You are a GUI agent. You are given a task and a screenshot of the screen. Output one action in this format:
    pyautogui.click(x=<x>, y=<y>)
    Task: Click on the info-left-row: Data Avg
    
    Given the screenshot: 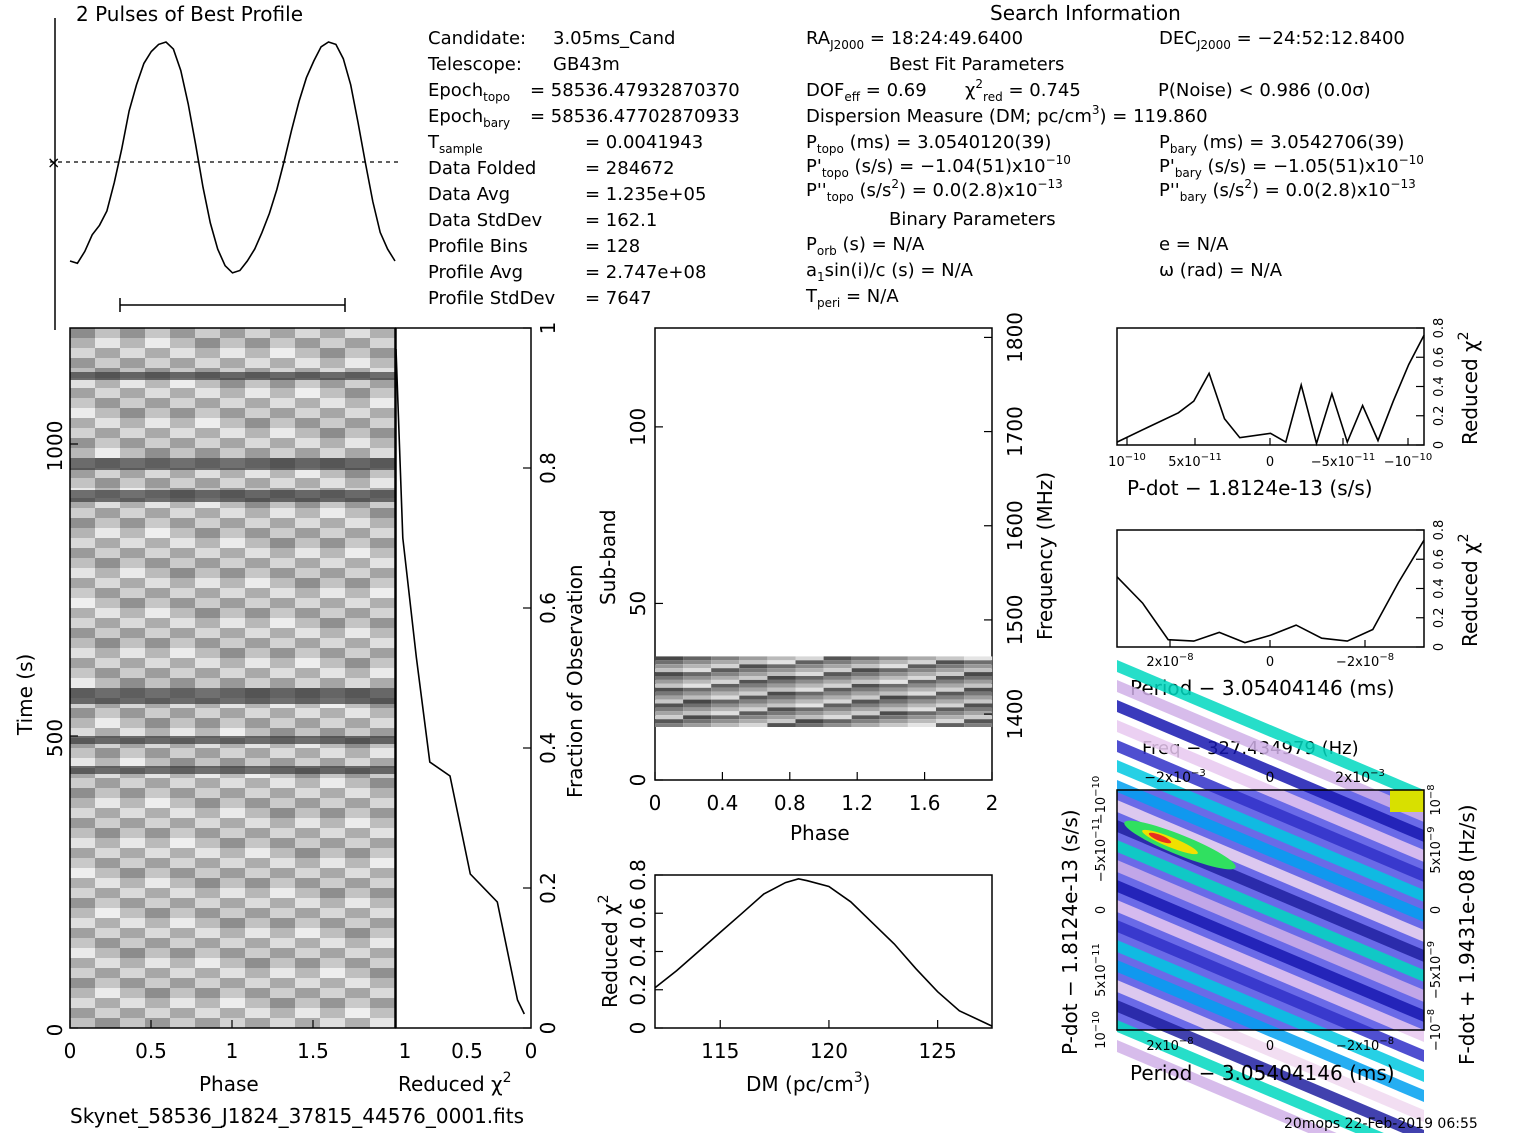 What is the action you would take?
    pyautogui.click(x=469, y=194)
    